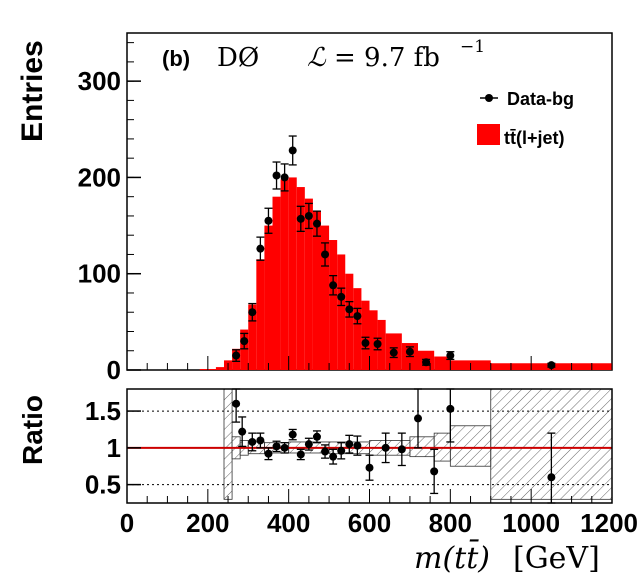 This screenshot has height=583, width=639. I want to click on bottom-y-tick-label-1: 1, so click(114, 448).